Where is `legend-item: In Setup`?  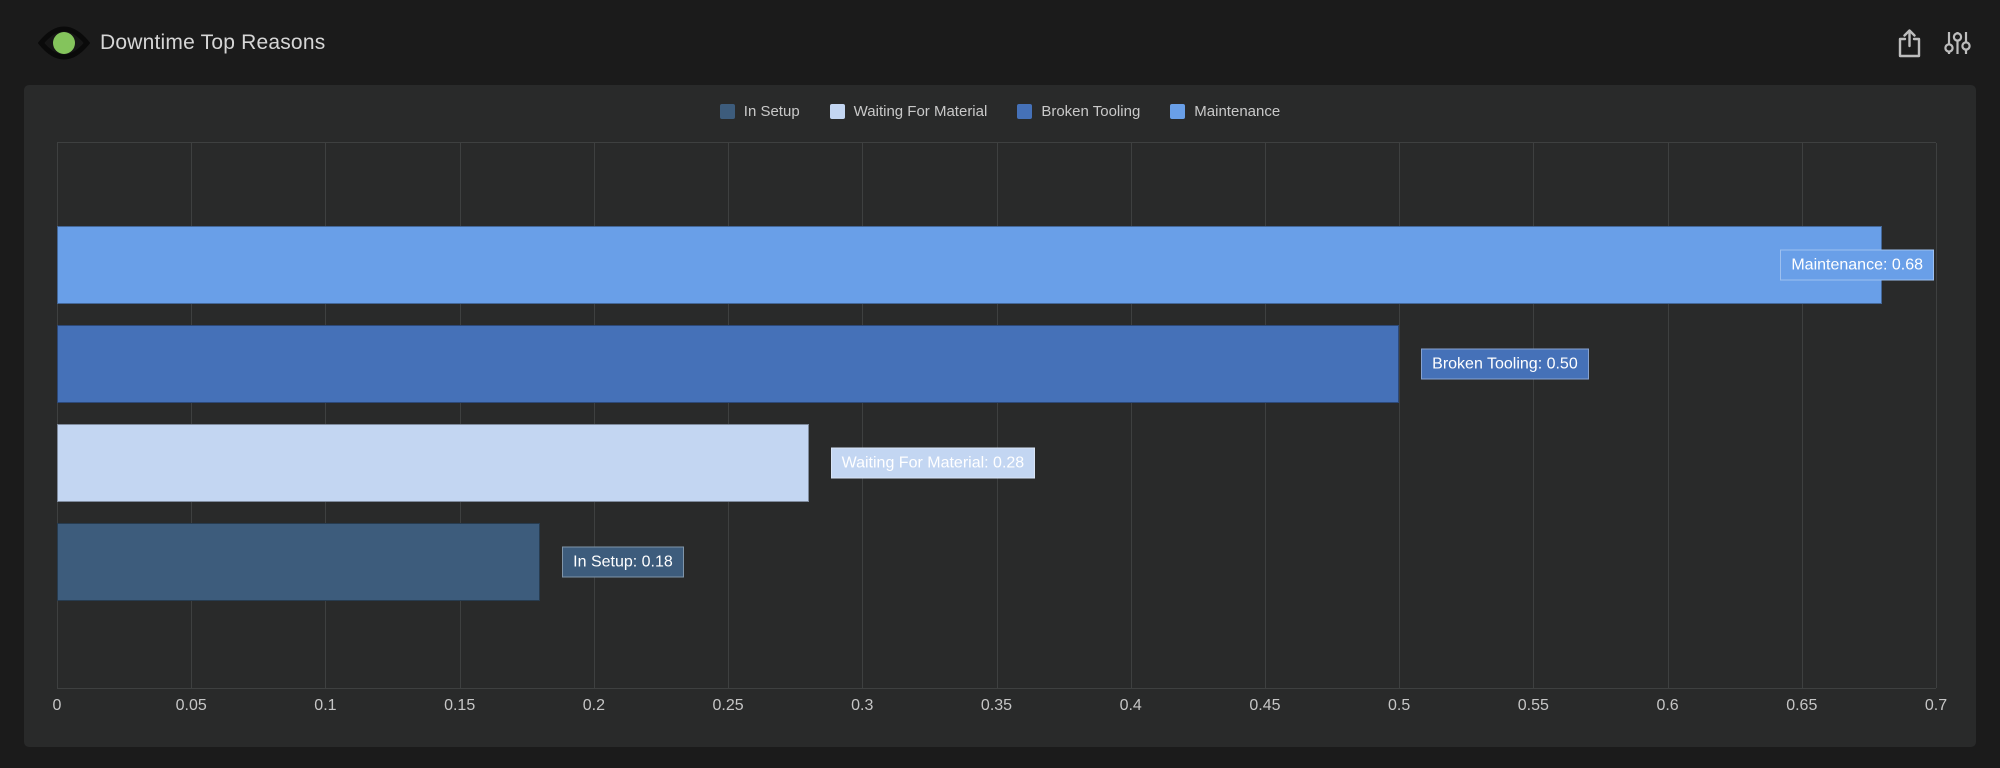 legend-item: In Setup is located at coordinates (759, 111).